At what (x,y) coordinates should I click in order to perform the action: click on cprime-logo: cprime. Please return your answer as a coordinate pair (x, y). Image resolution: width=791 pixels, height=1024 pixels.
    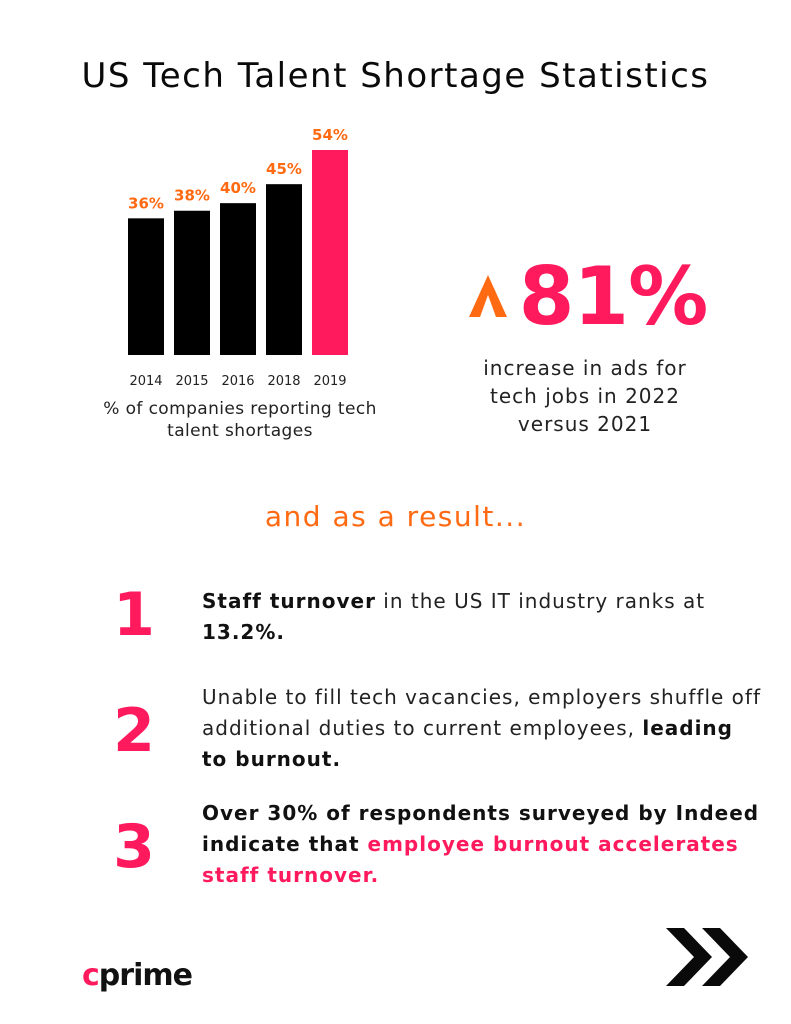
    Looking at the image, I should click on (137, 975).